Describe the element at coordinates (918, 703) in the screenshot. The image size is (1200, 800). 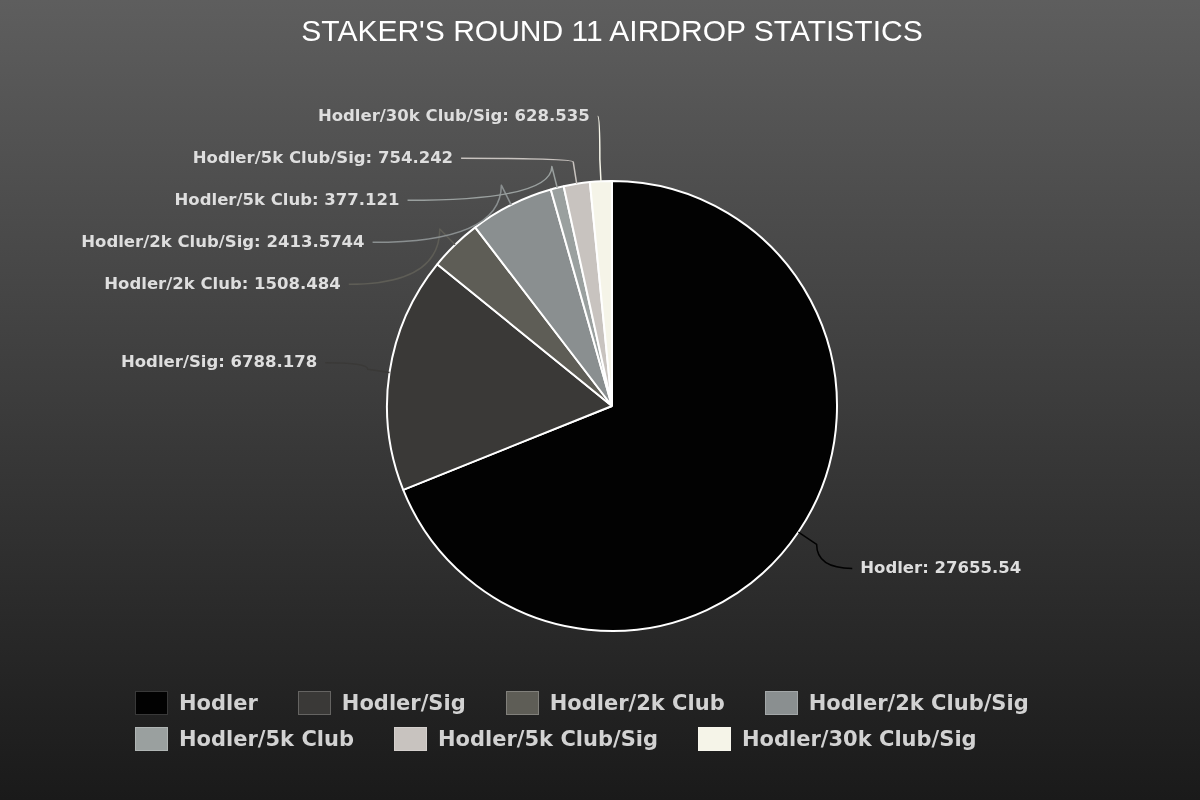
I see `legend-label: Hodler/2k Club/Sig` at that location.